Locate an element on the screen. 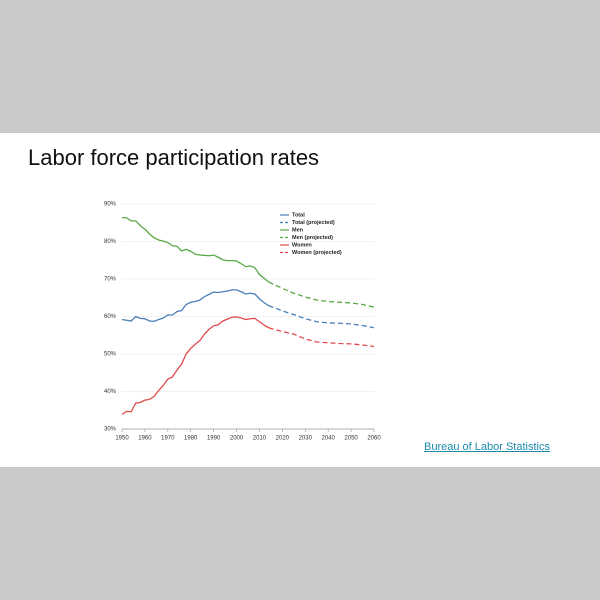  x-tick-label: 2010 is located at coordinates (260, 439).